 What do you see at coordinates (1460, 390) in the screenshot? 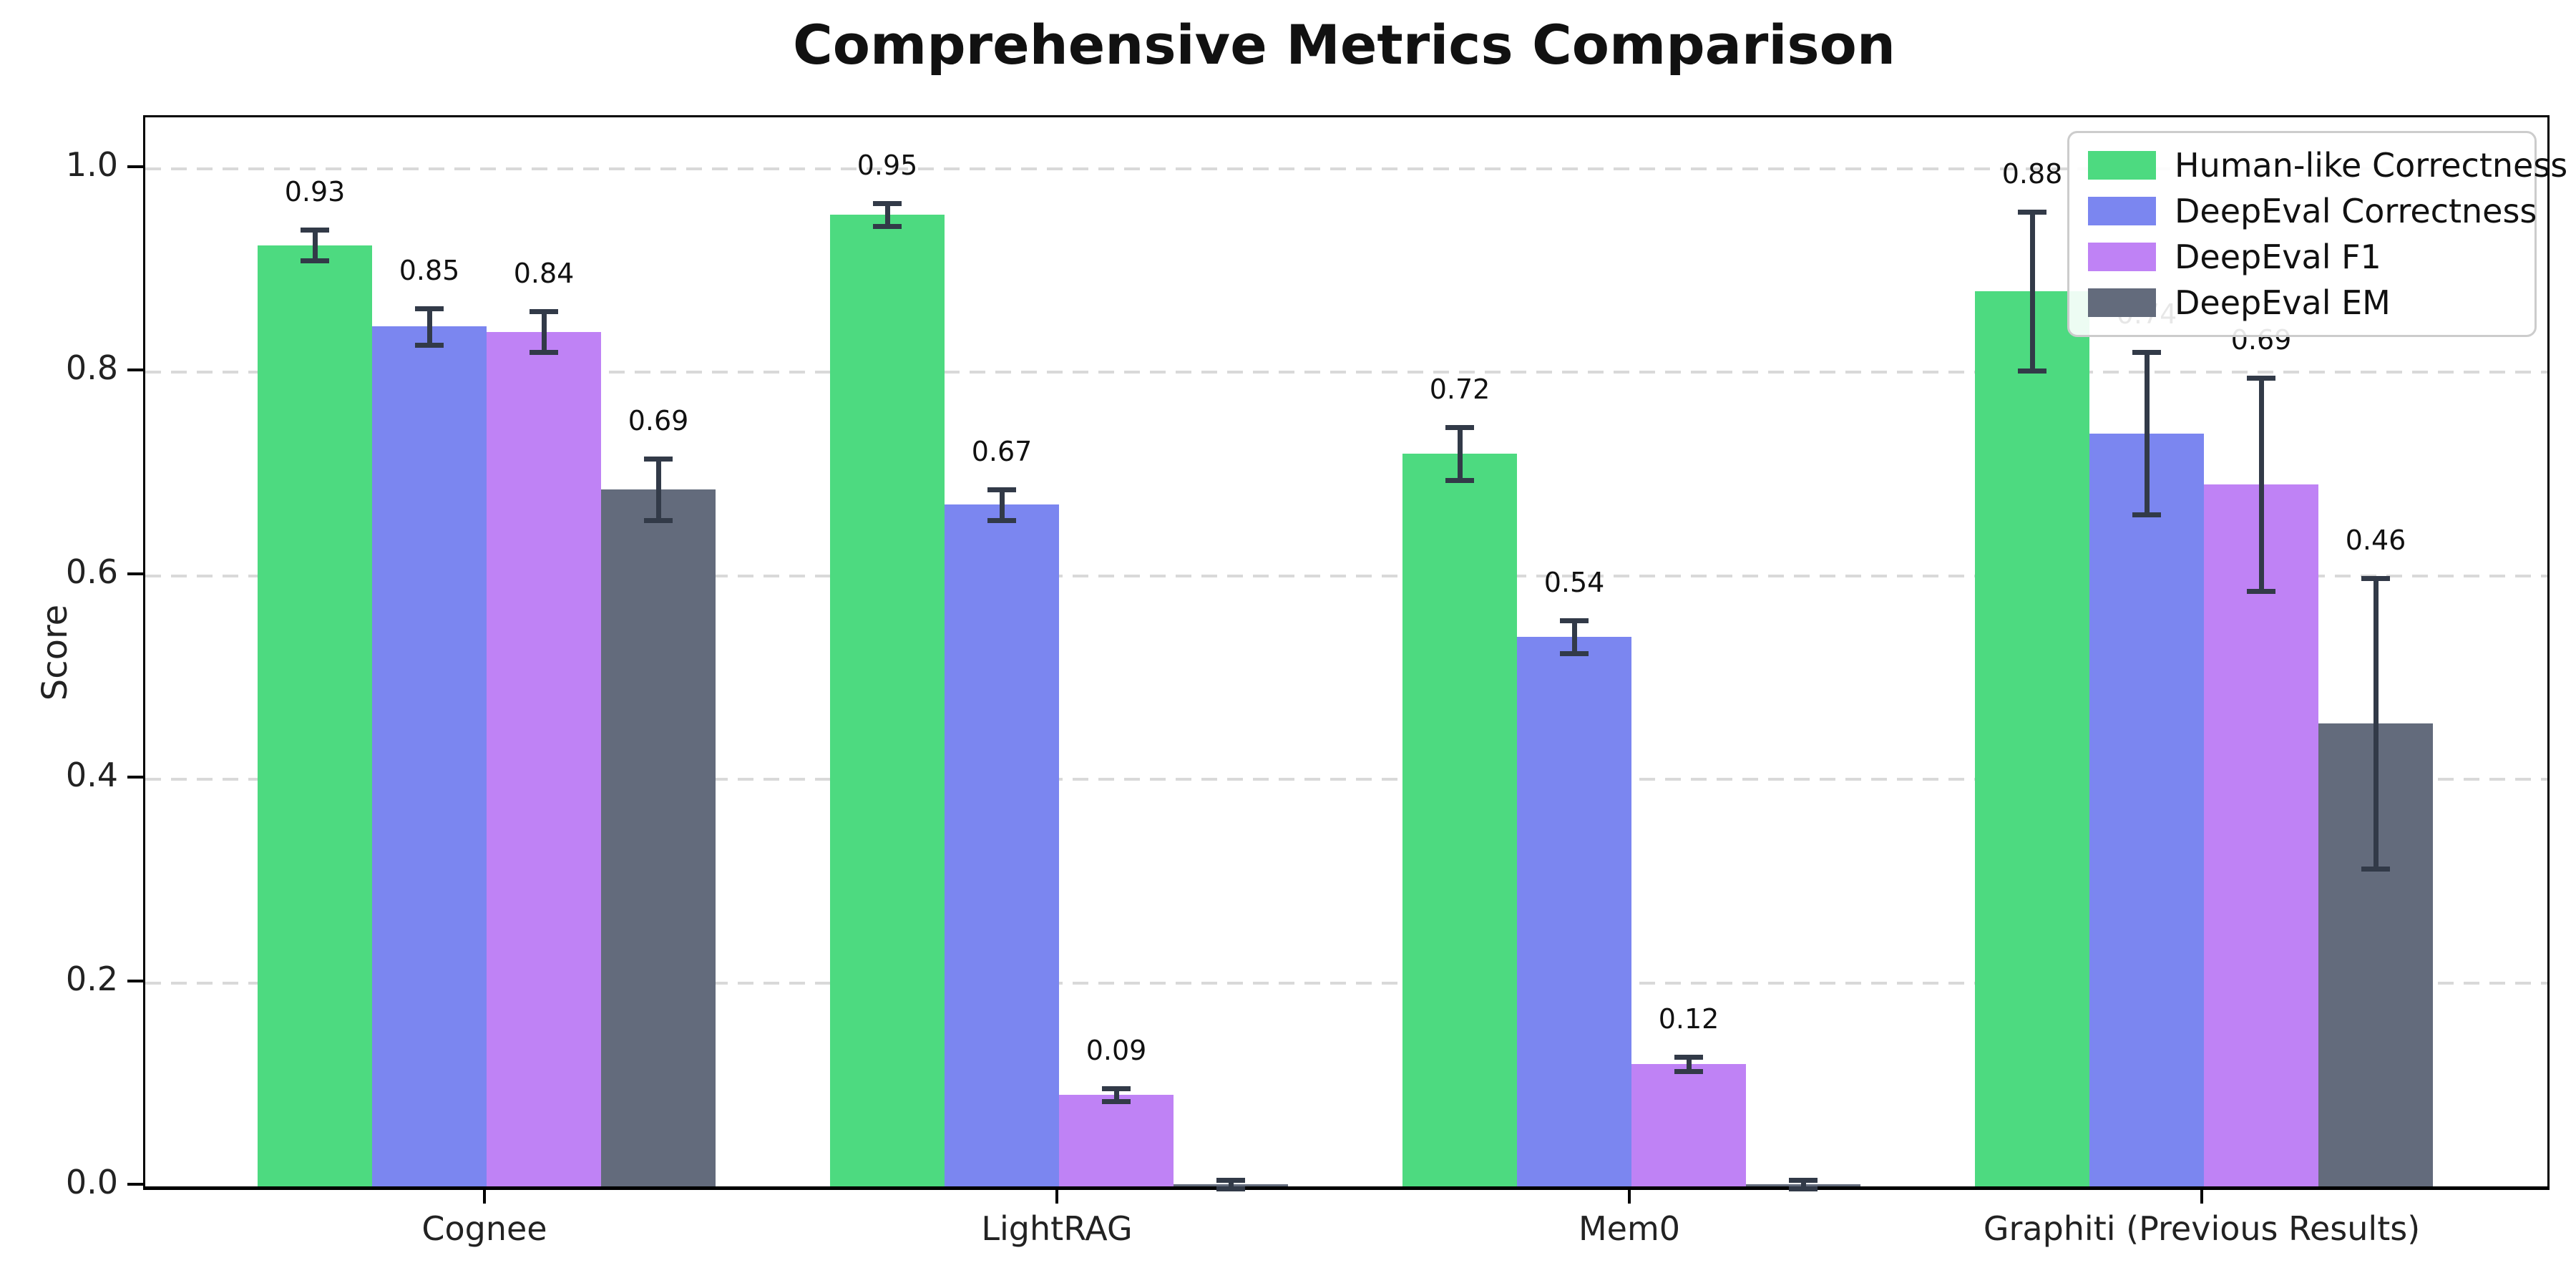
I see `bar-value-label: 0.72` at bounding box center [1460, 390].